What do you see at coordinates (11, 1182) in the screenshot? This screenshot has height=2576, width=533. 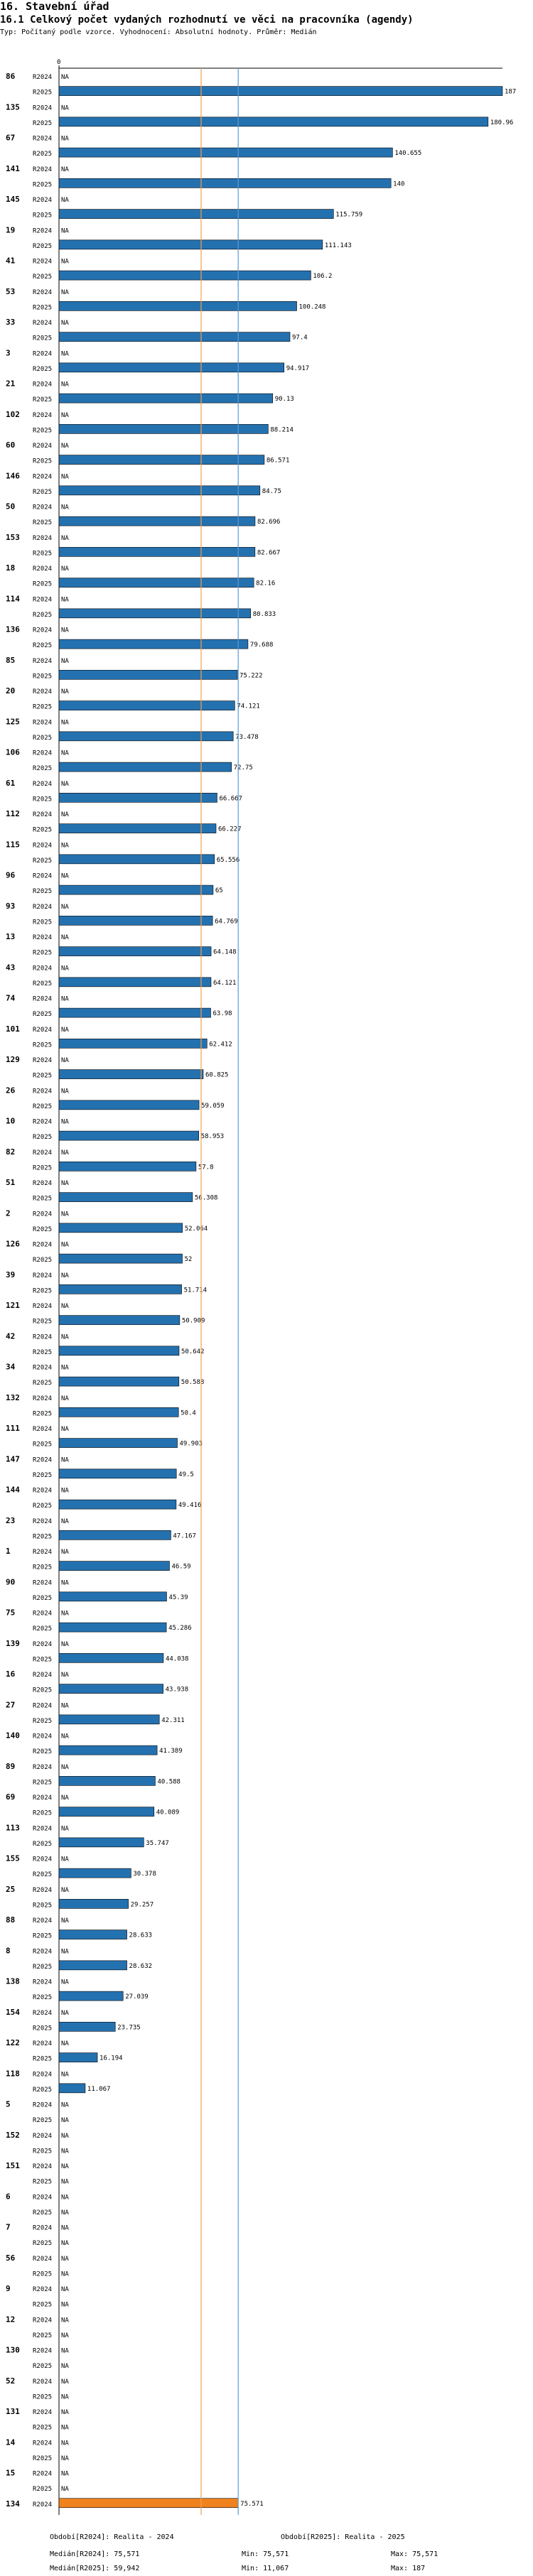 I see `category-label: 51` at bounding box center [11, 1182].